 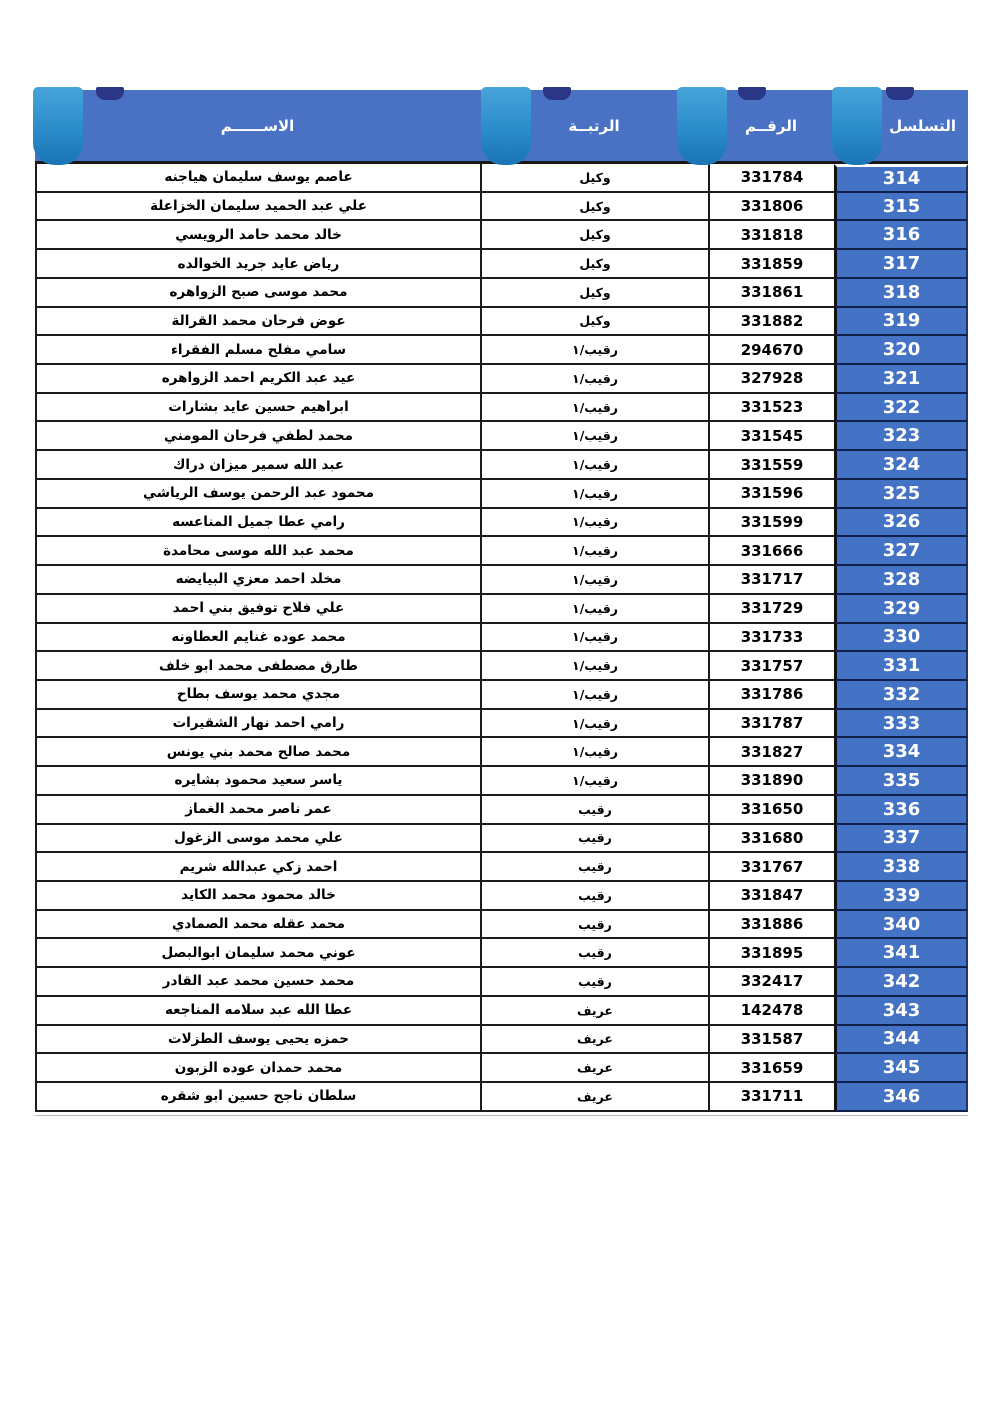 What do you see at coordinates (901, 982) in the screenshot?
I see `cell-serial-number: 342` at bounding box center [901, 982].